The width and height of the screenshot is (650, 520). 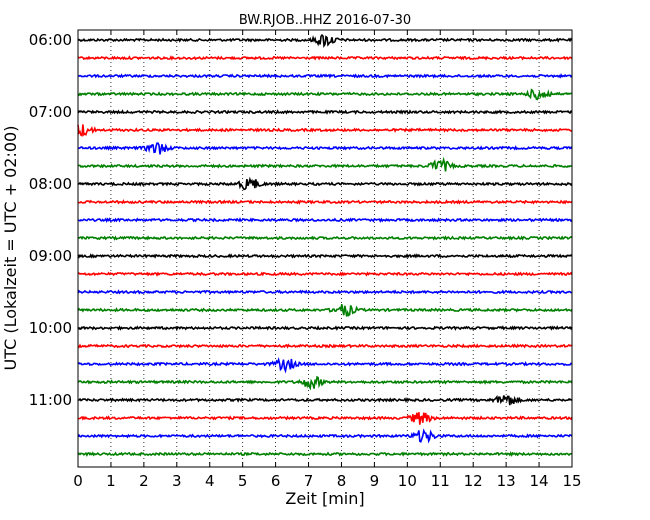 What do you see at coordinates (243, 481) in the screenshot?
I see `x-tick-label: 5` at bounding box center [243, 481].